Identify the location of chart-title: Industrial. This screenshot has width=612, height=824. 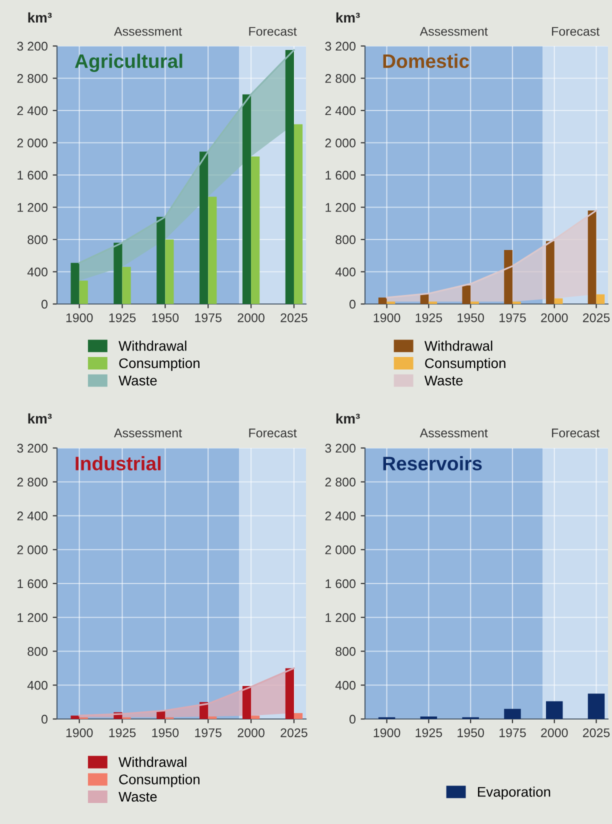
(118, 463).